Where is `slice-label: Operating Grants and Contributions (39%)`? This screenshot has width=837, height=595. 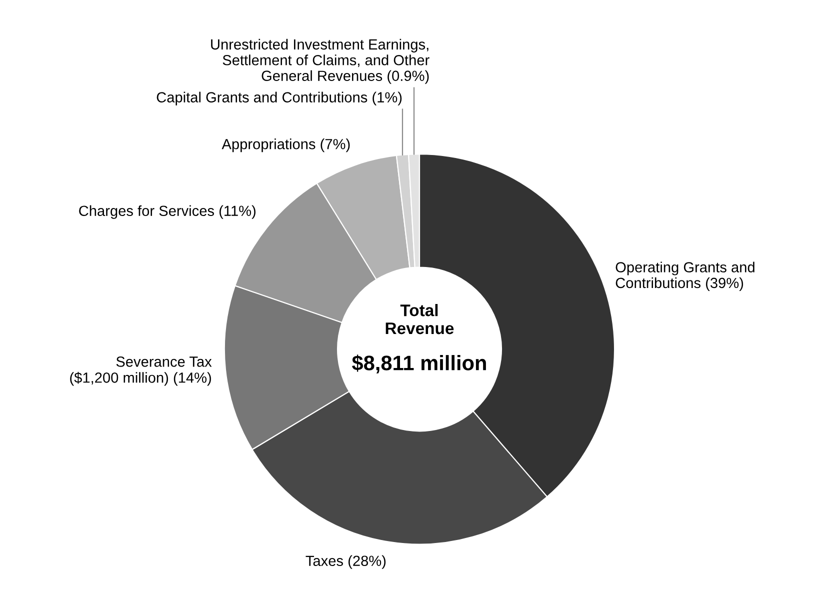
slice-label: Operating Grants and Contributions (39%) is located at coordinates (685, 276).